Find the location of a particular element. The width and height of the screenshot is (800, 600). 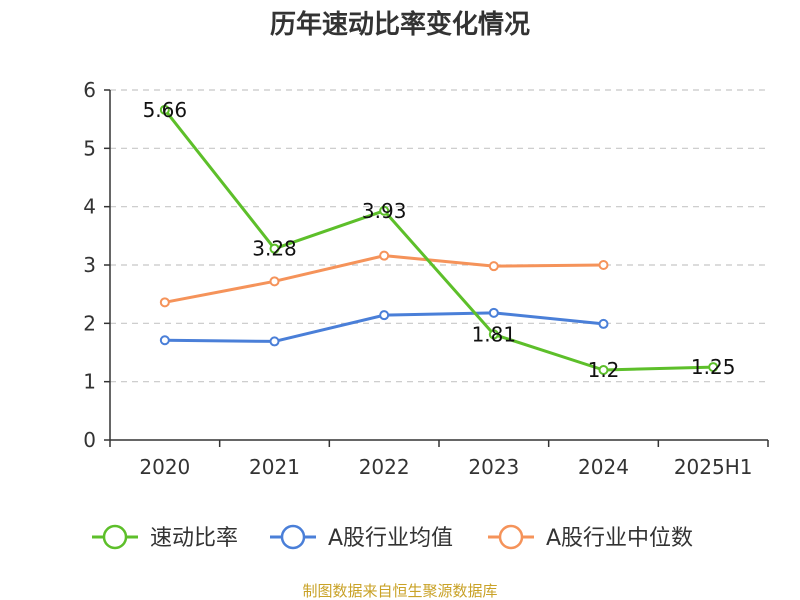

legend-label: A股行业中位数 is located at coordinates (619, 538).